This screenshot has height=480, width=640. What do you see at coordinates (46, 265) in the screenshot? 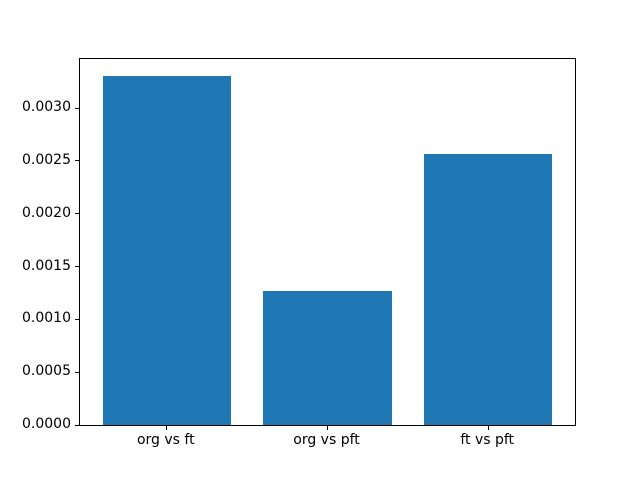
I see `y-tick-label-3: 0.0015` at bounding box center [46, 265].